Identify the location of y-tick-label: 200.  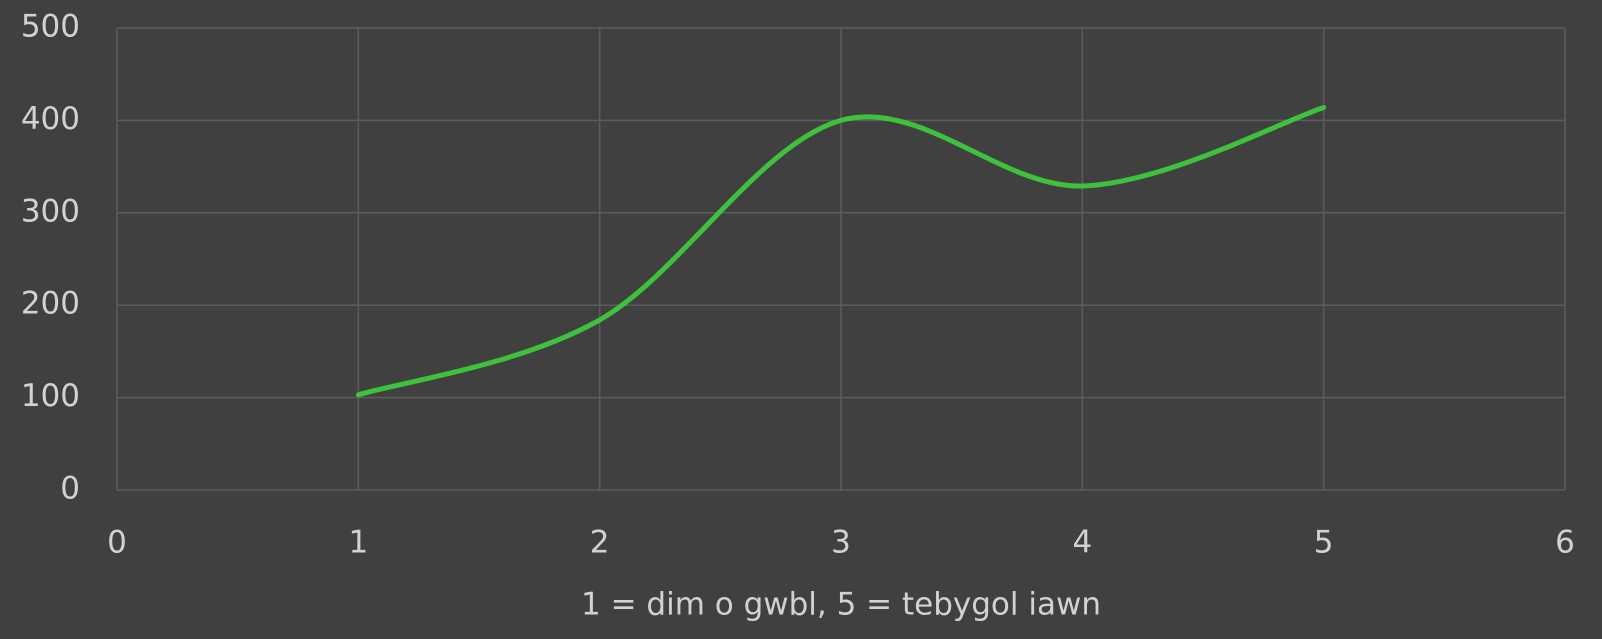
(50, 304).